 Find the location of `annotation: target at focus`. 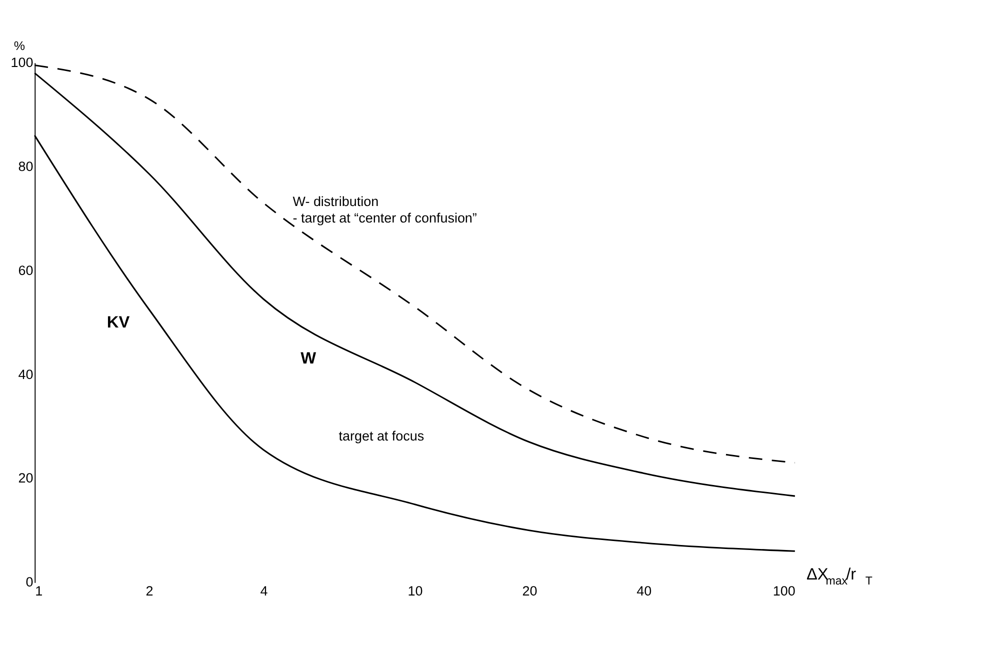

annotation: target at focus is located at coordinates (381, 436).